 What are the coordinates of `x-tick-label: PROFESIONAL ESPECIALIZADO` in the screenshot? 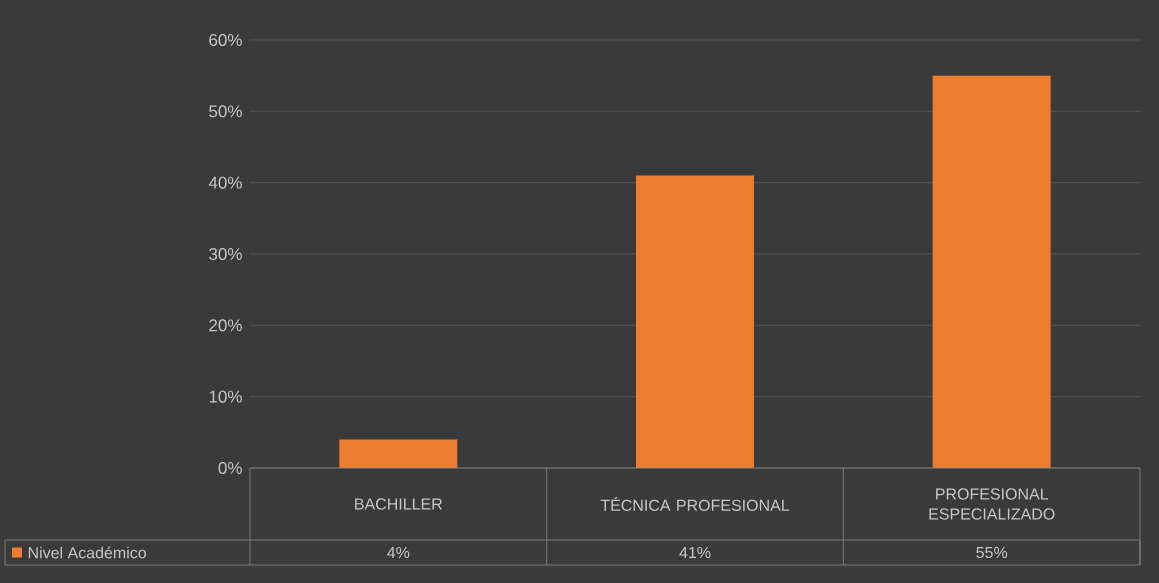 It's located at (992, 504).